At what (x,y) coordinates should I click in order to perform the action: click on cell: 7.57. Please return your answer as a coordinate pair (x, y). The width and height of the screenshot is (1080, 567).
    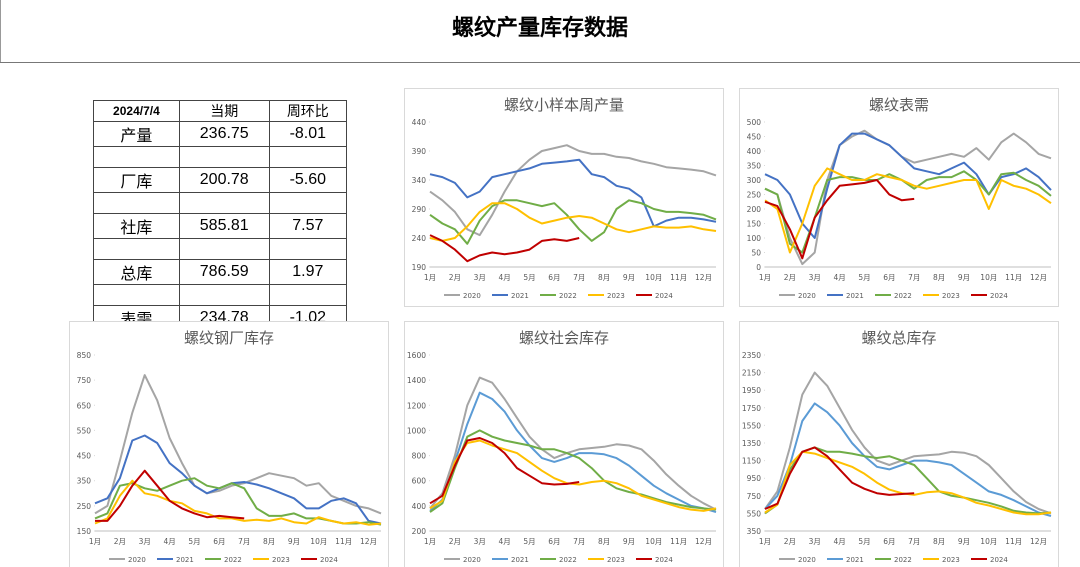
    Looking at the image, I should click on (308, 226).